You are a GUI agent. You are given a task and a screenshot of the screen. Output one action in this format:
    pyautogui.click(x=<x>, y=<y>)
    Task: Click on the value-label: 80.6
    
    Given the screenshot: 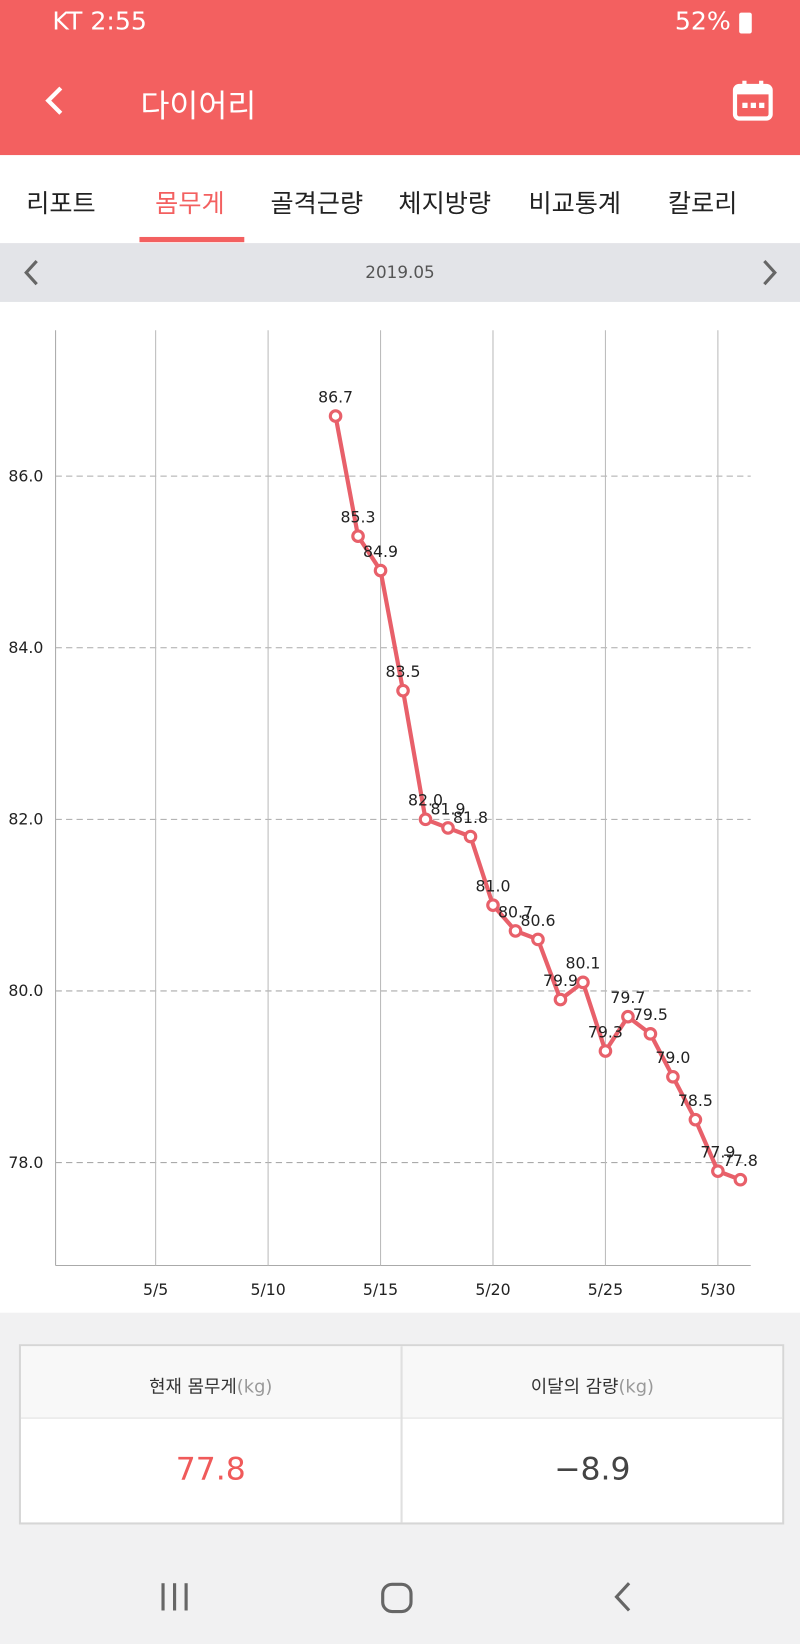 What is the action you would take?
    pyautogui.click(x=537, y=920)
    